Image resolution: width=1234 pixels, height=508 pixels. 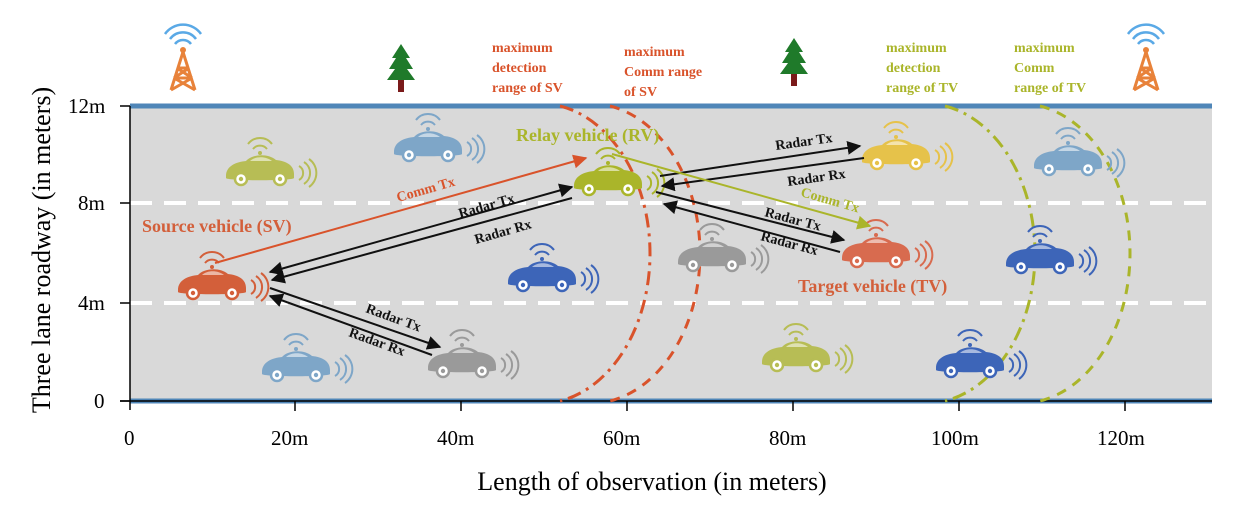 I want to click on x-tick-label-120m: 120m, so click(x=1121, y=438).